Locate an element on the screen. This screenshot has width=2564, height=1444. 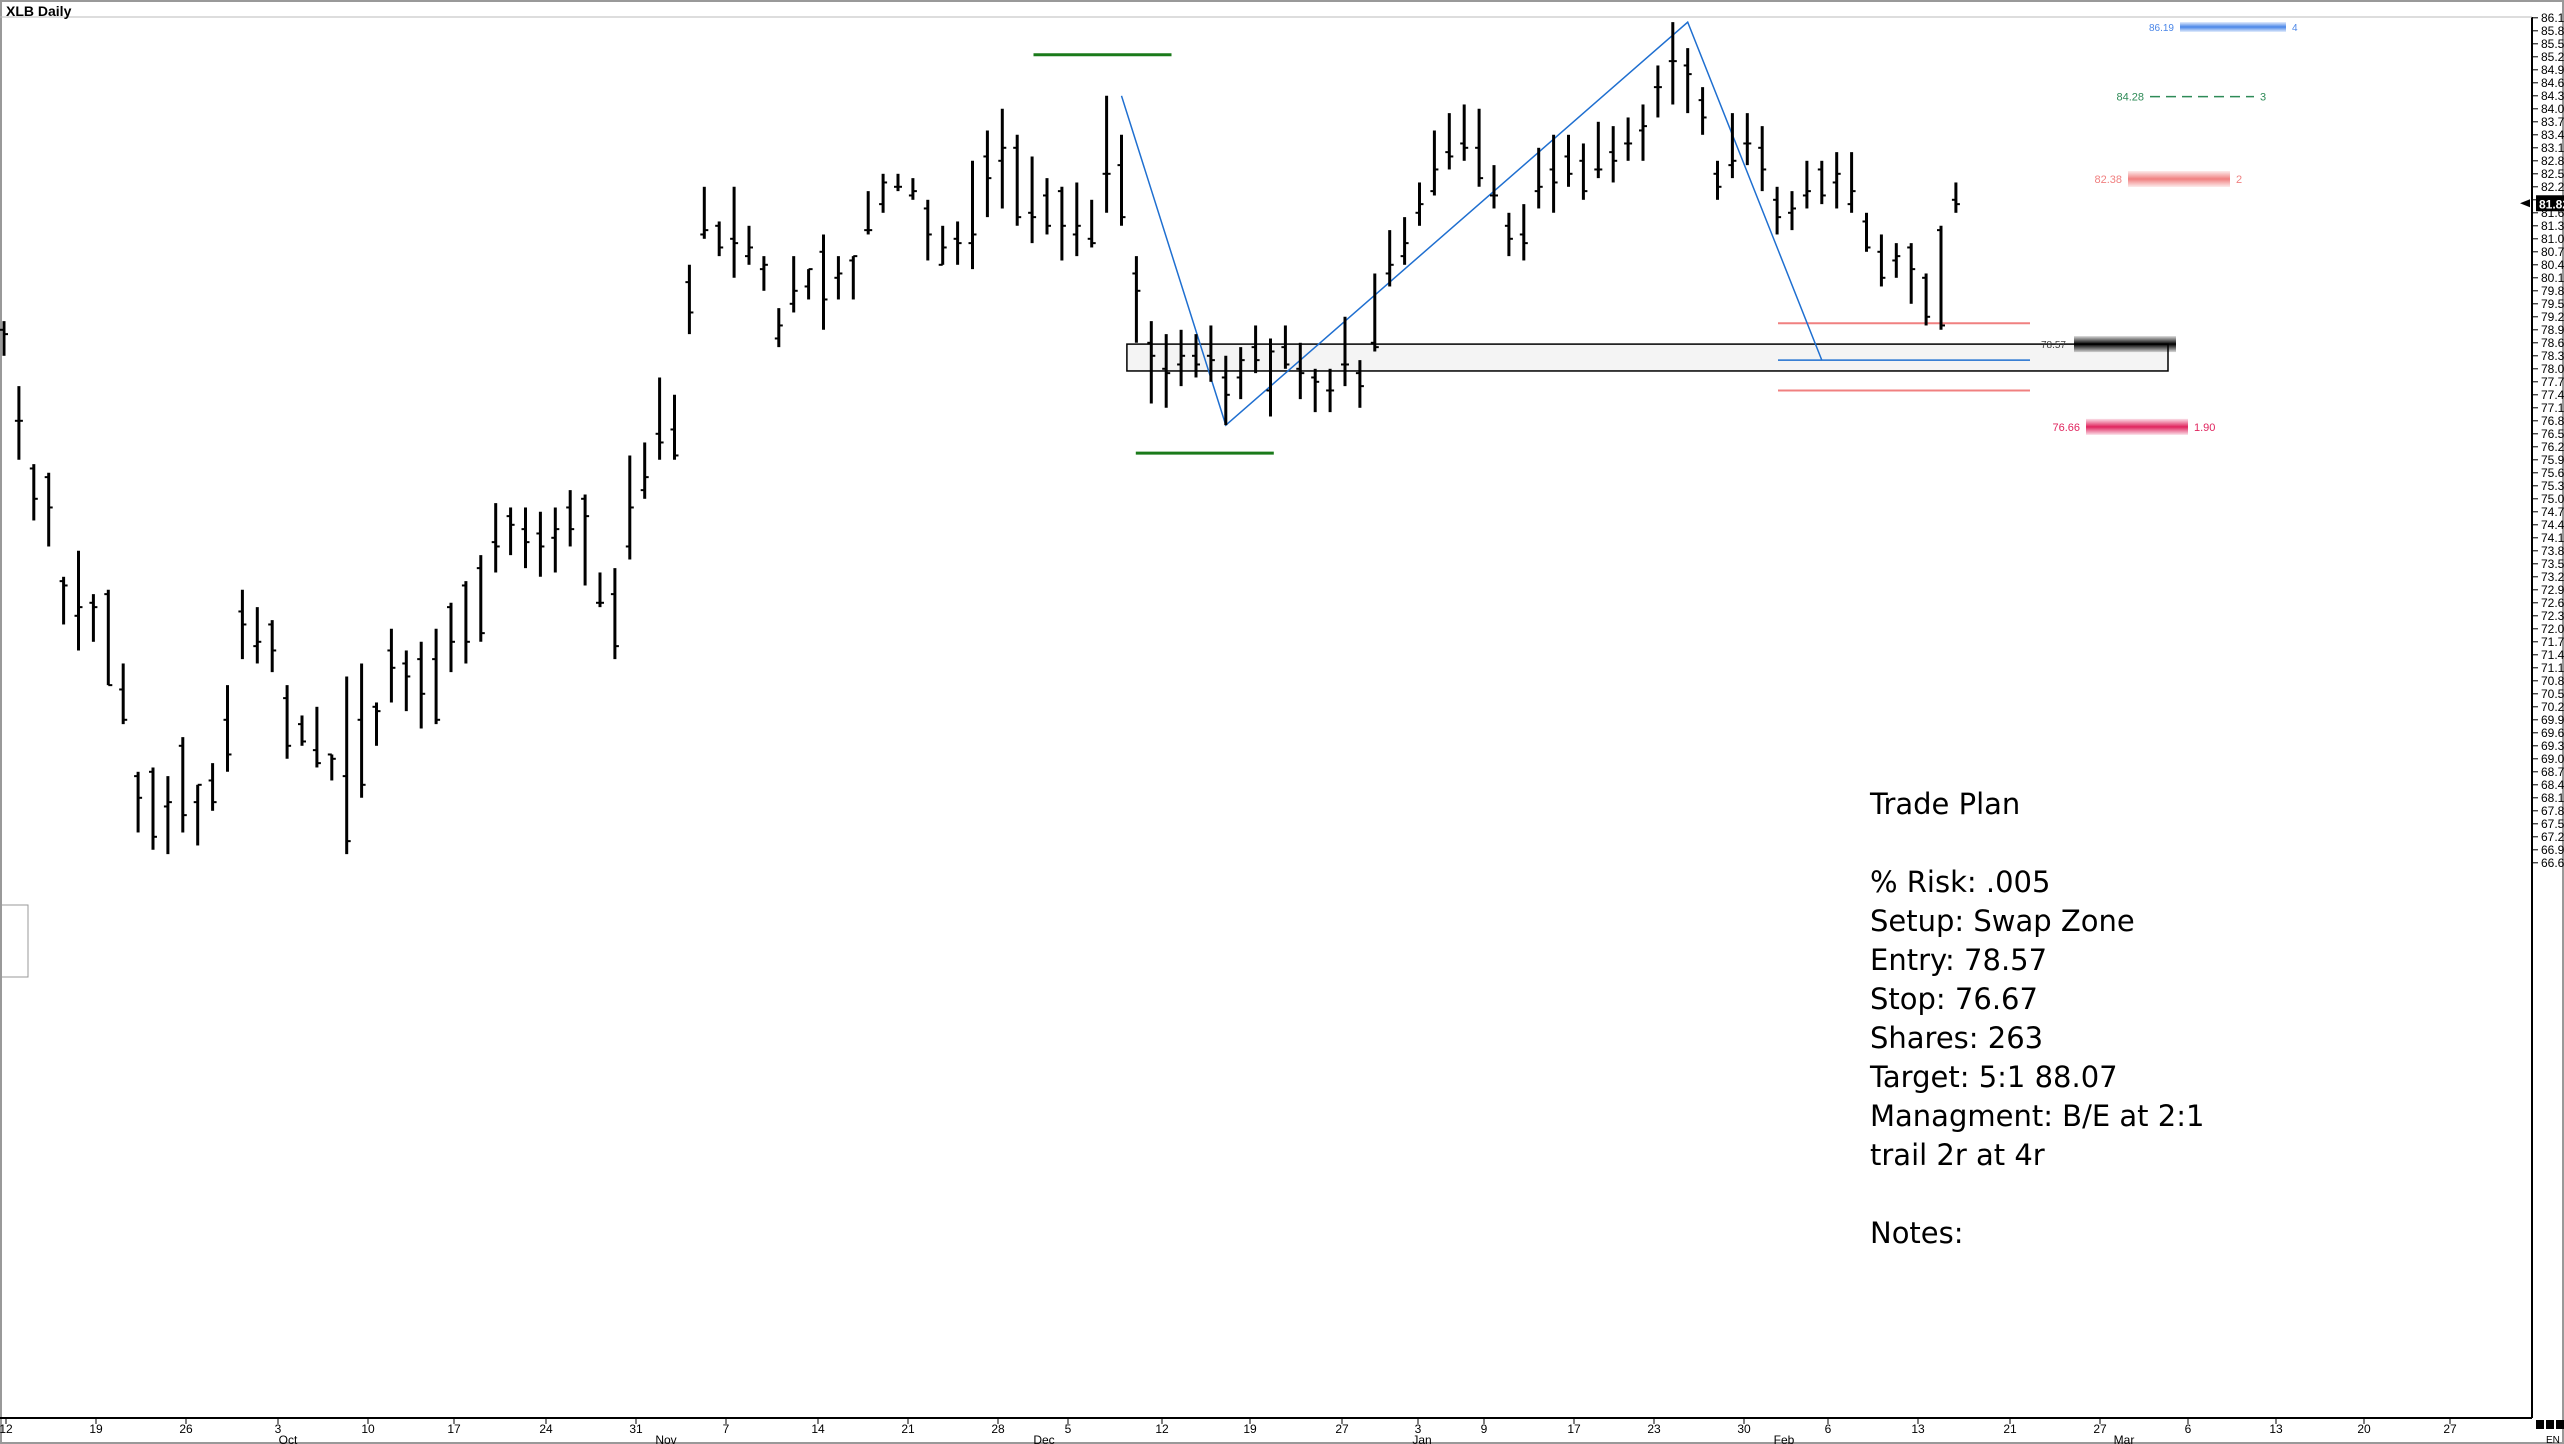
y-tick-label: 70.20 is located at coordinates (2552, 707).